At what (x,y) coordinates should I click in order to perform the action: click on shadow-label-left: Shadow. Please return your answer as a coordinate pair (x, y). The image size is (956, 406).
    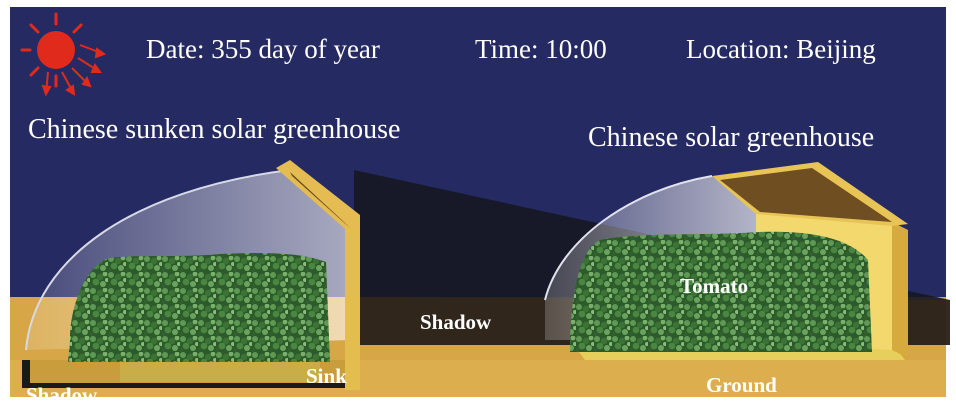
    Looking at the image, I should click on (62, 394).